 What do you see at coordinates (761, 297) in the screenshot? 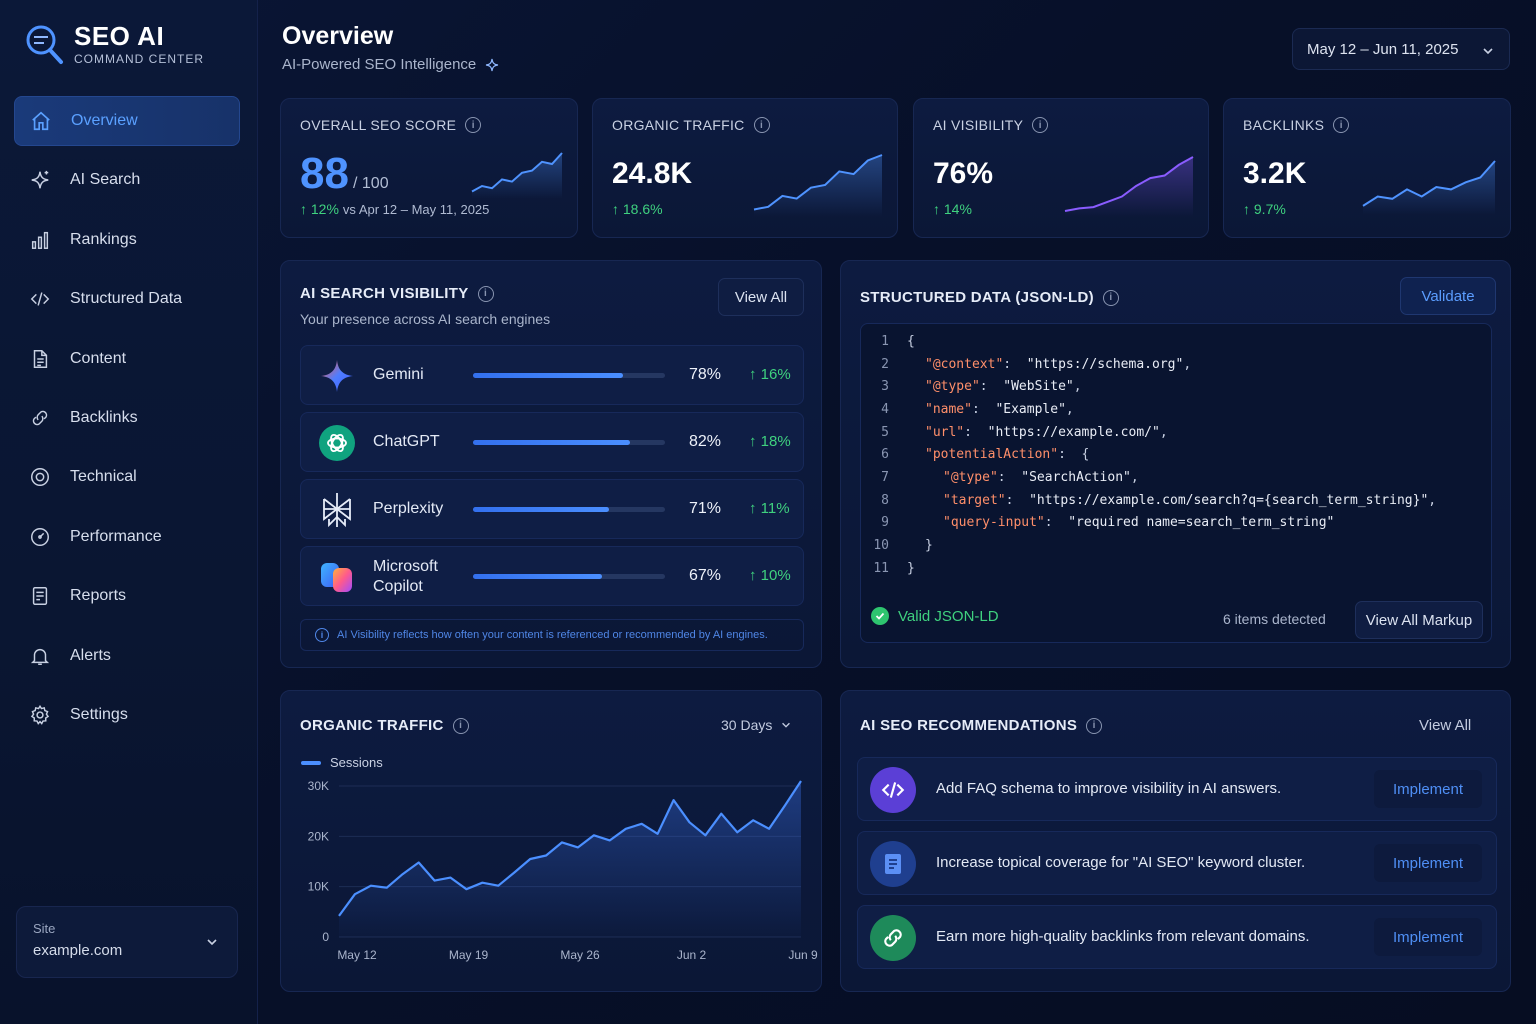
I see `view-all-button: View All` at bounding box center [761, 297].